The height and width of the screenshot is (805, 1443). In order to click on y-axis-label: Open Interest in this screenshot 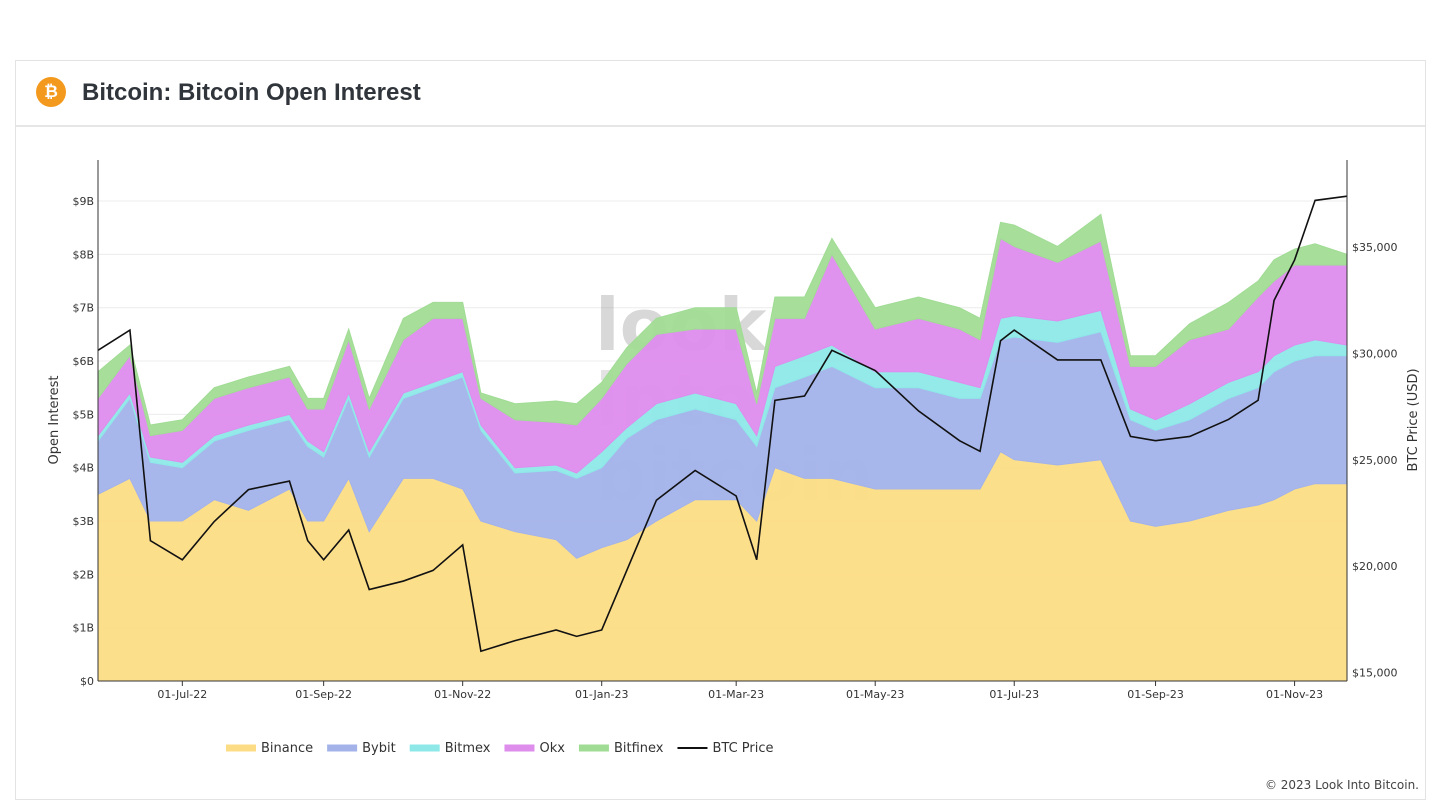, I will do `click(54, 420)`.